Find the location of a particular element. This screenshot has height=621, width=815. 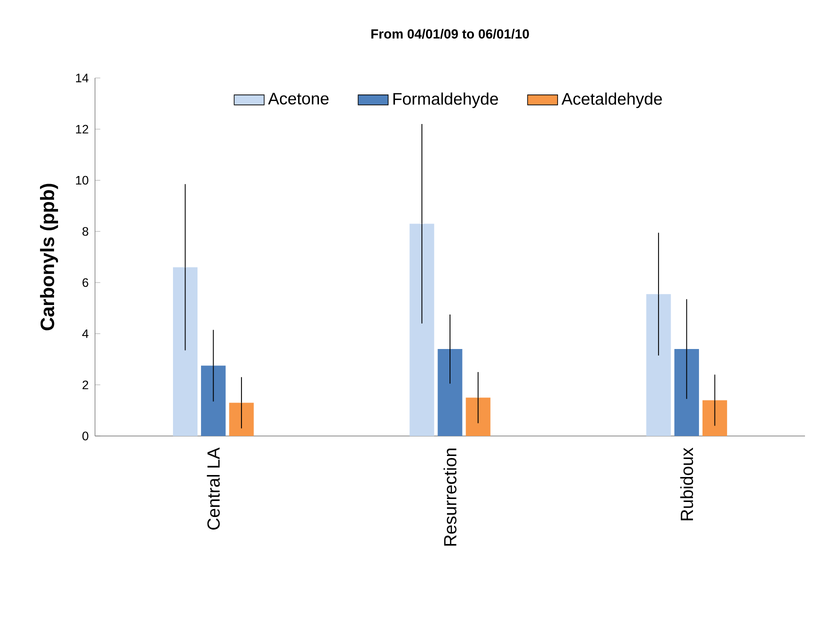

y-tick-label: 6 is located at coordinates (85, 282).